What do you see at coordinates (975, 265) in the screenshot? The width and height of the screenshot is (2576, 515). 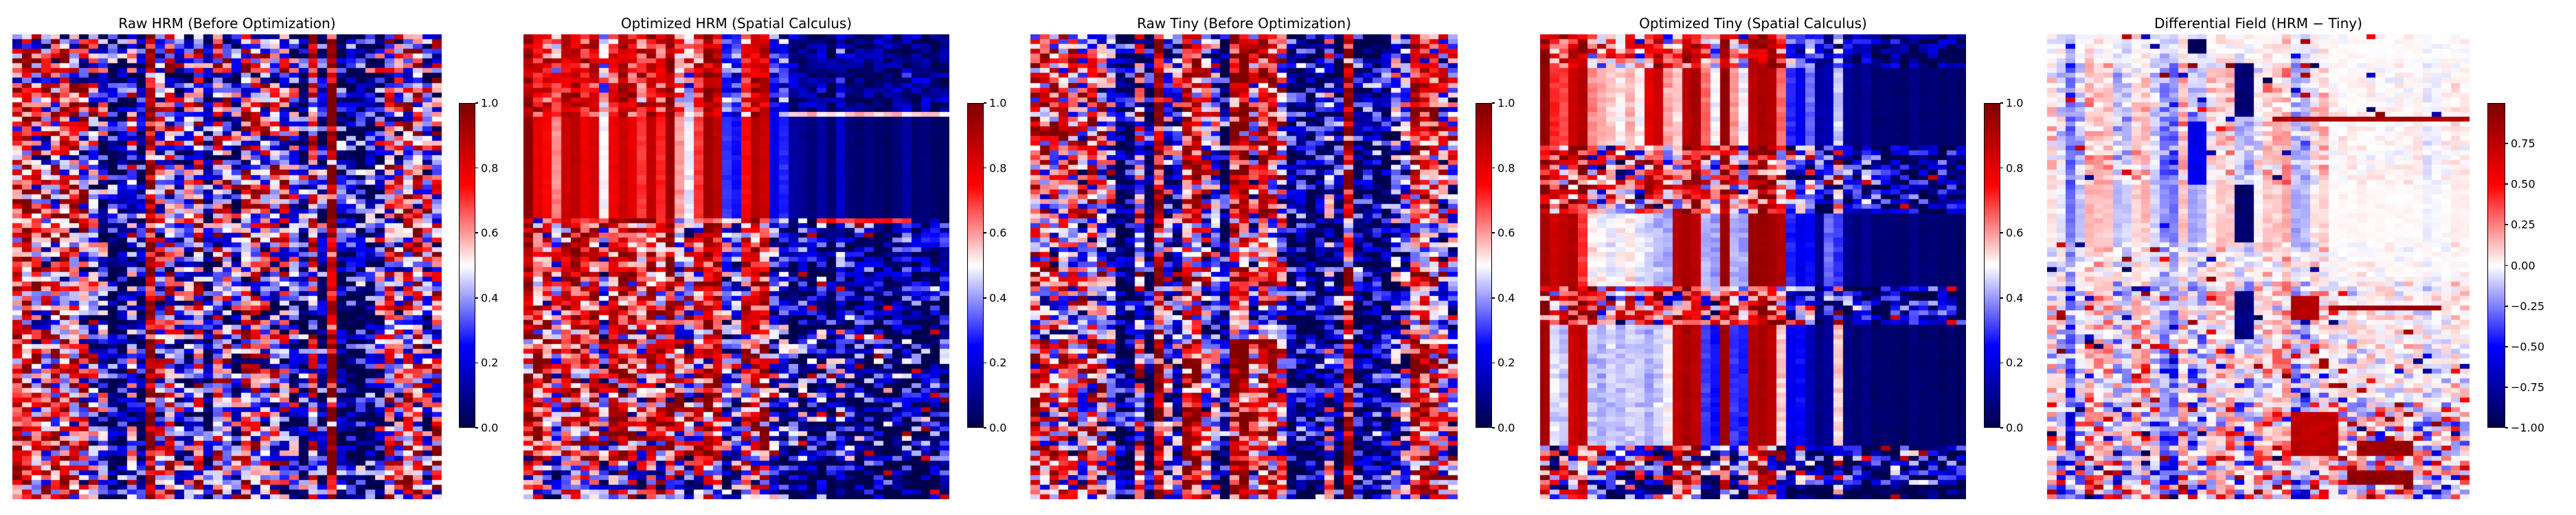 I see `colorbar-optimized-hrm` at bounding box center [975, 265].